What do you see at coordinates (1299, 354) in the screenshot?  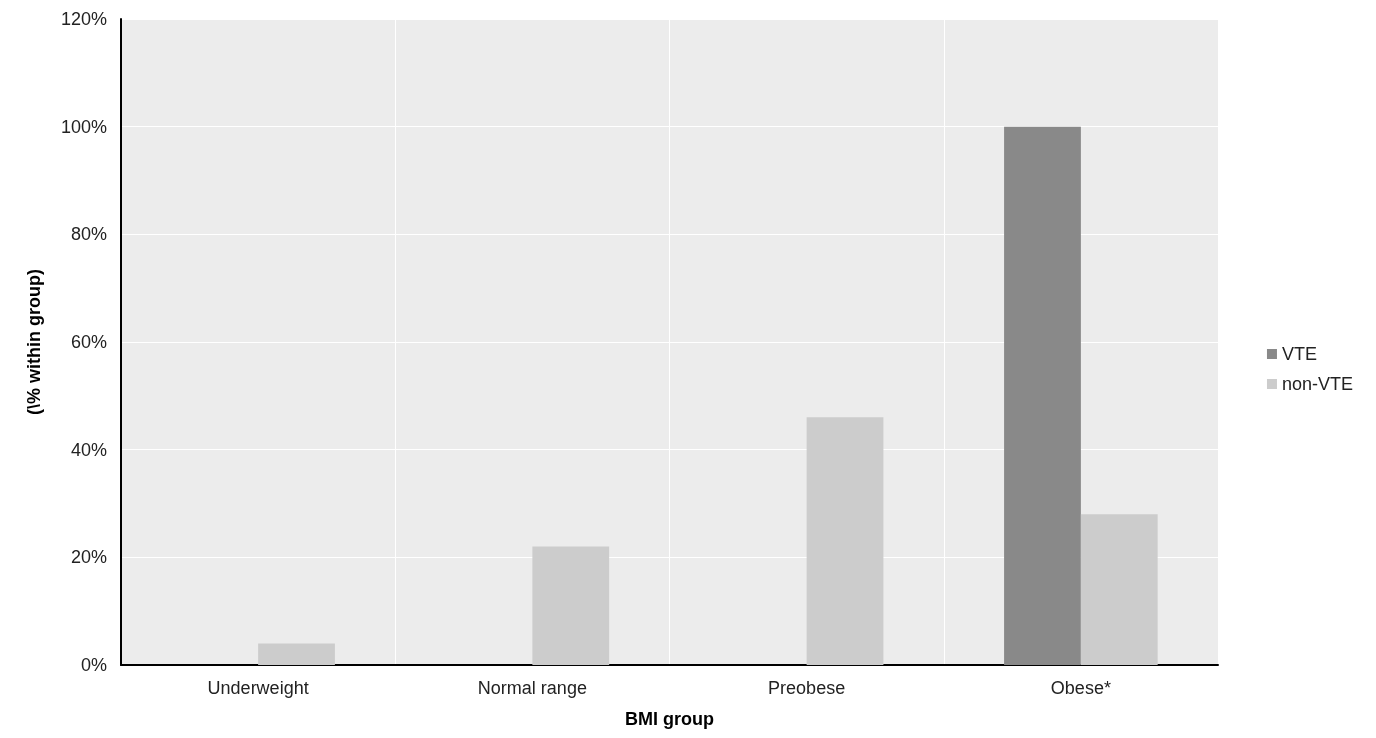 I see `legend-label: VTE` at bounding box center [1299, 354].